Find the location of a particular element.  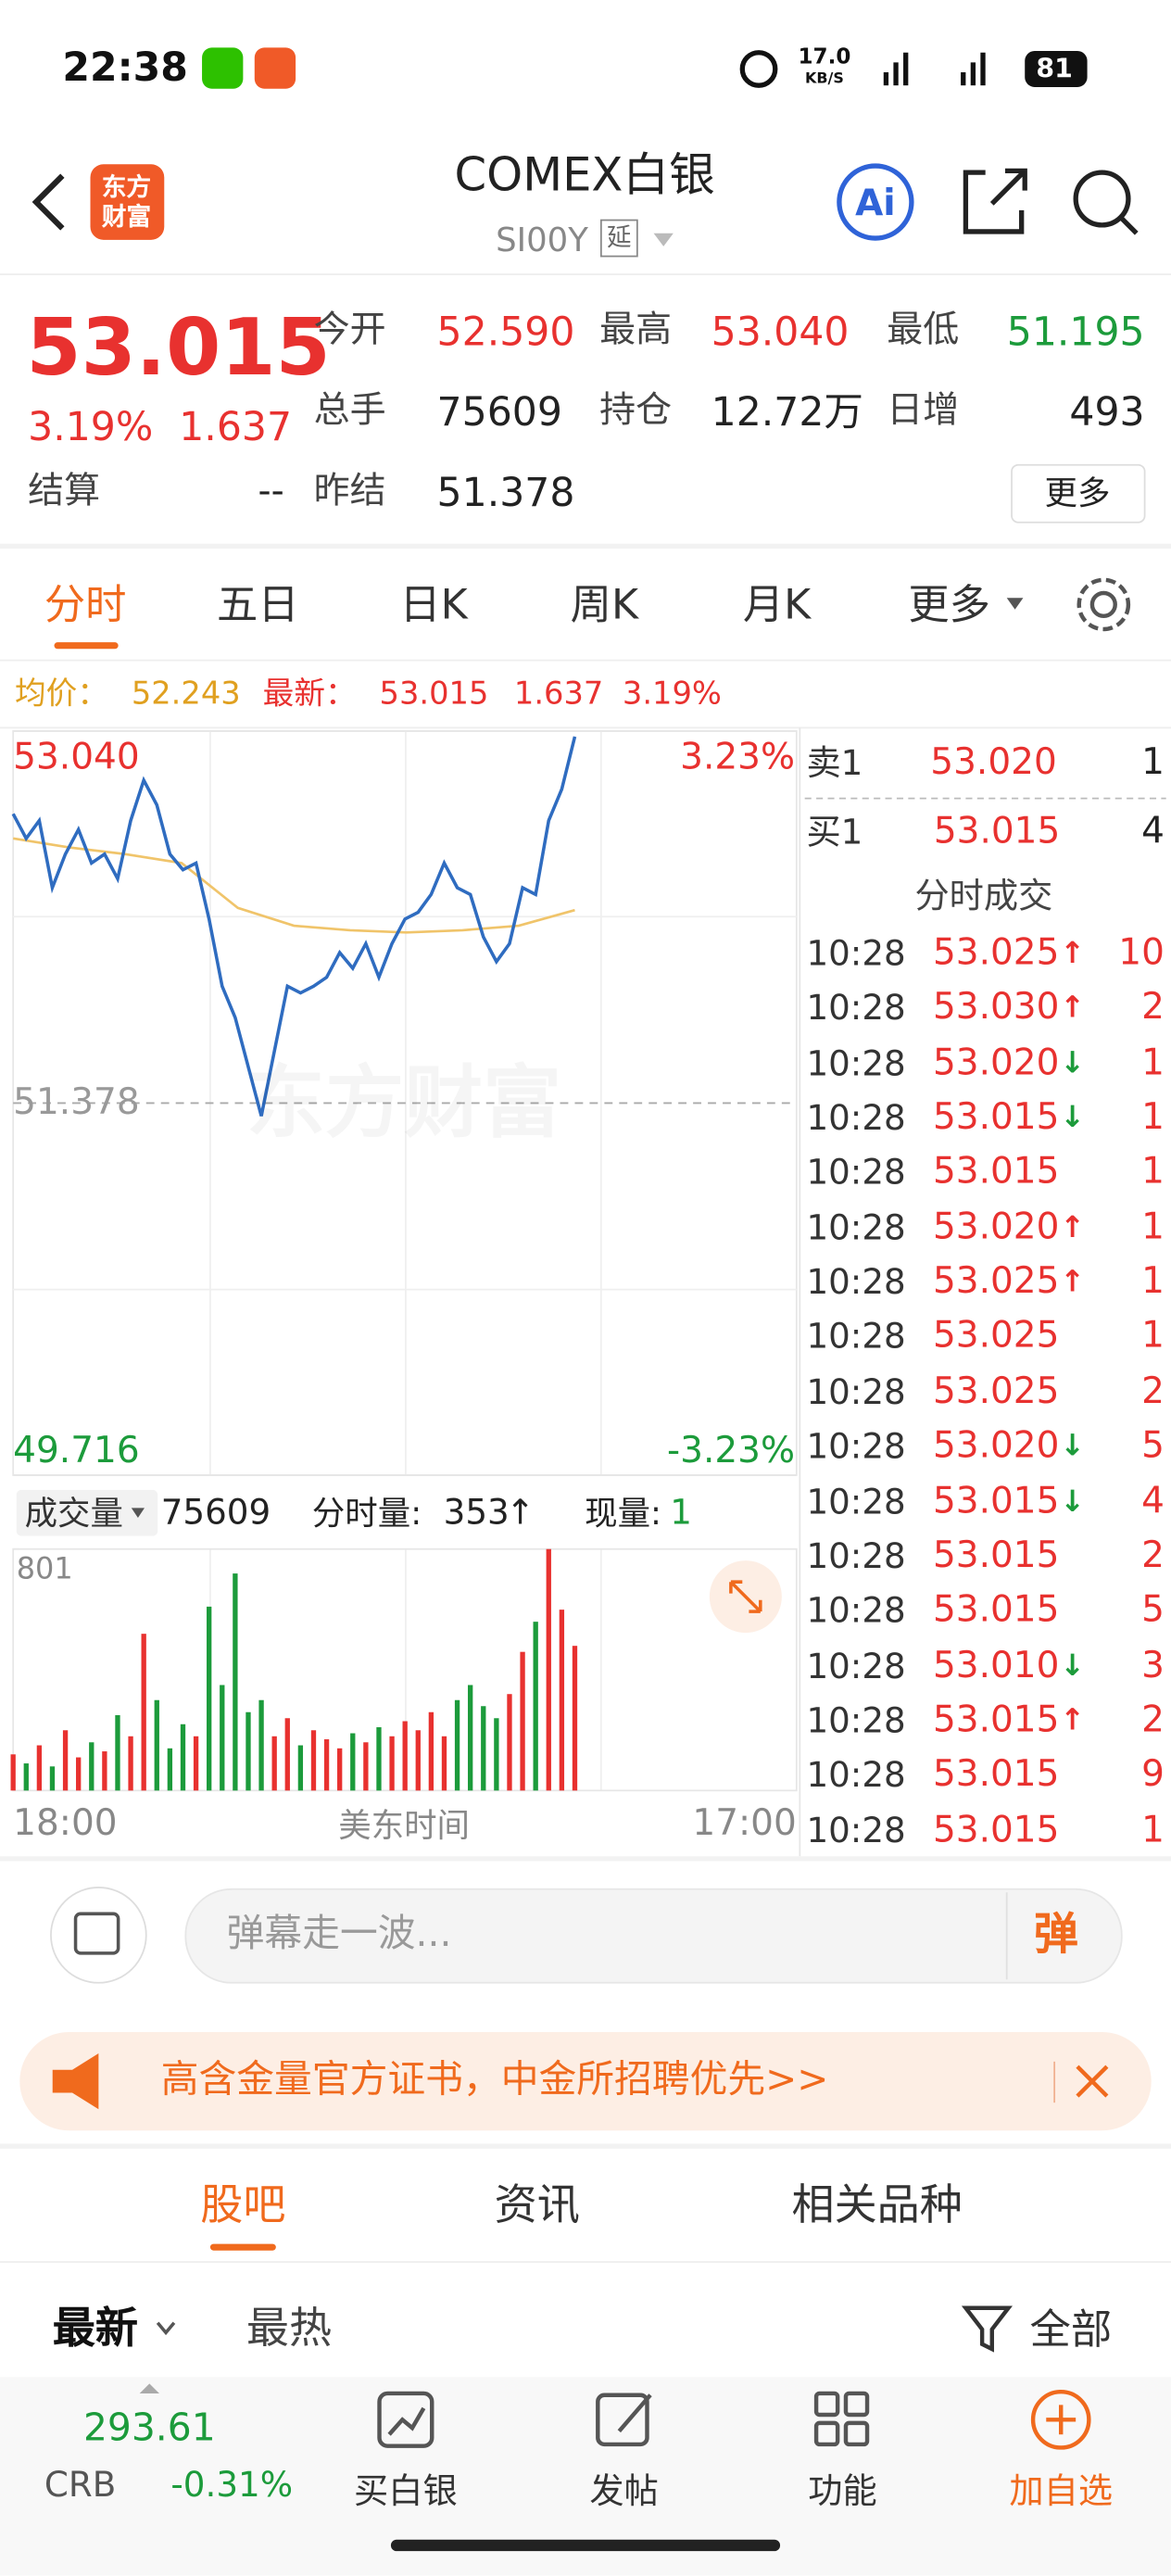

action-label: 加自选 is located at coordinates (1062, 2491).